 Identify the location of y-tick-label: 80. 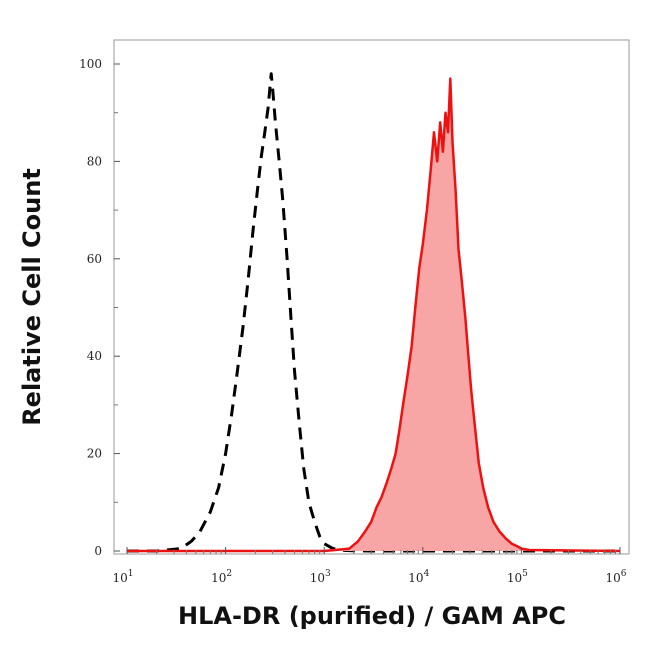
(94, 161).